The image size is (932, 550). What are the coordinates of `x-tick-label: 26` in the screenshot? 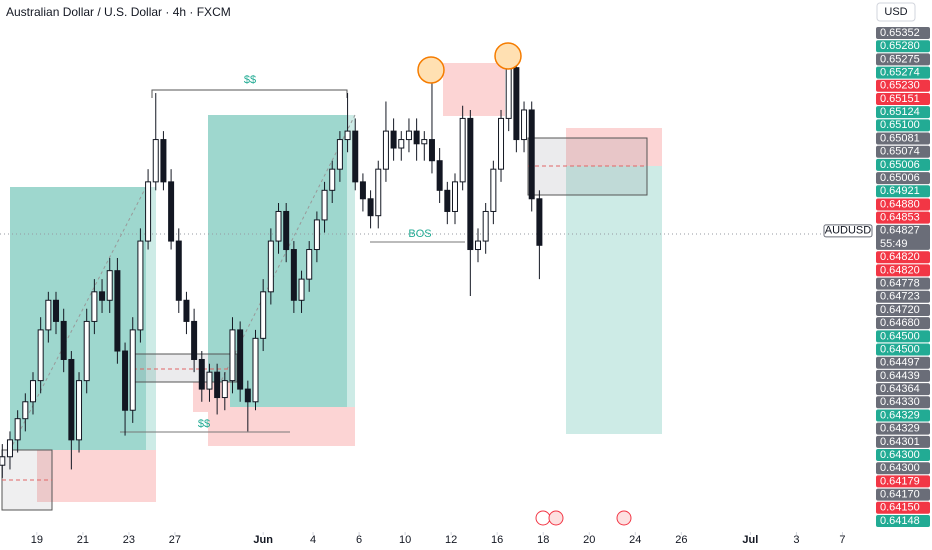 It's located at (681, 540).